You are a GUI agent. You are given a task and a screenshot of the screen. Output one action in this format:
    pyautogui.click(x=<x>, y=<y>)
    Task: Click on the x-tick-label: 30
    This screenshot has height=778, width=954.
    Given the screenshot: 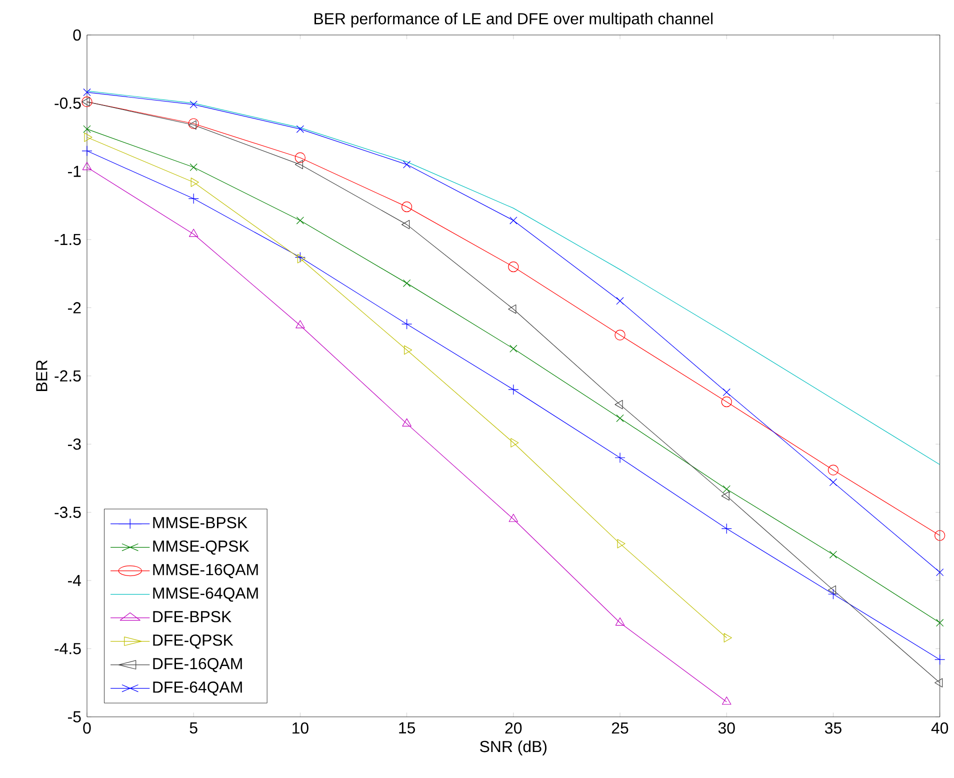 What is the action you would take?
    pyautogui.click(x=726, y=728)
    